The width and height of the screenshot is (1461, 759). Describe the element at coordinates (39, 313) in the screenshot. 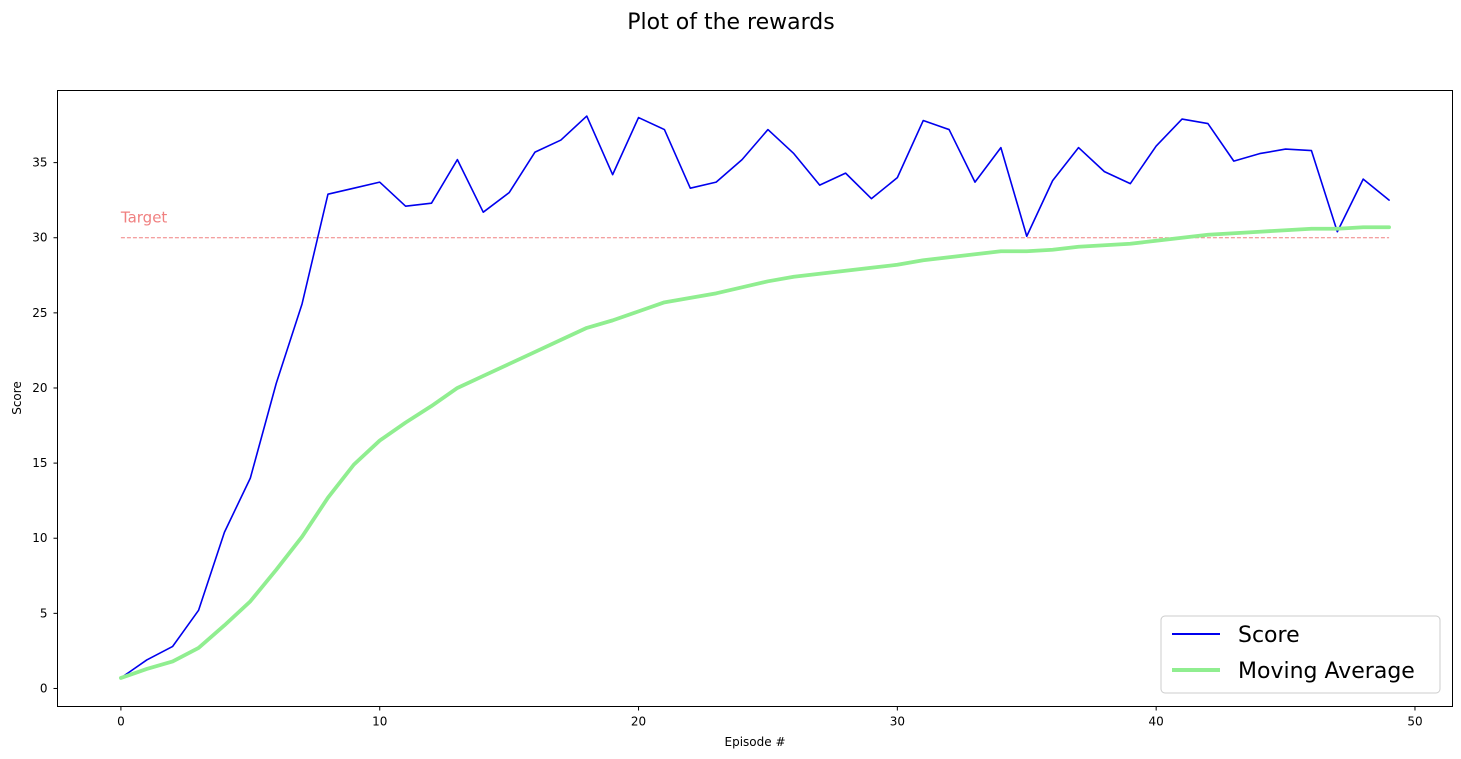

I see `y-tick-label: 25` at that location.